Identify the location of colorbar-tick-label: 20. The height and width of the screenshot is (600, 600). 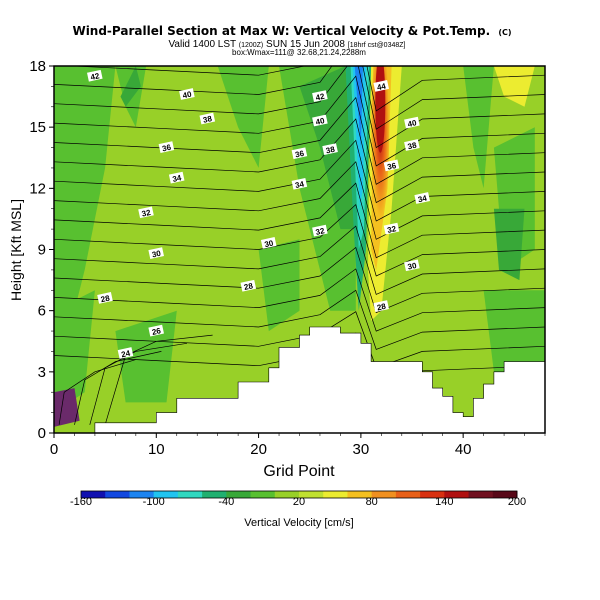
(299, 502).